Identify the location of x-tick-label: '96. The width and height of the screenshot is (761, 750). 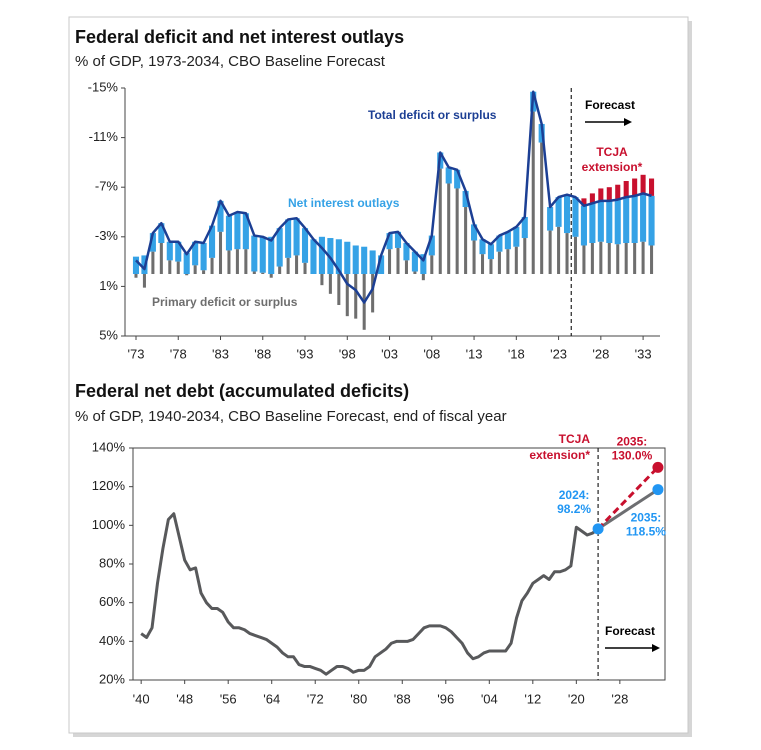
(445, 698).